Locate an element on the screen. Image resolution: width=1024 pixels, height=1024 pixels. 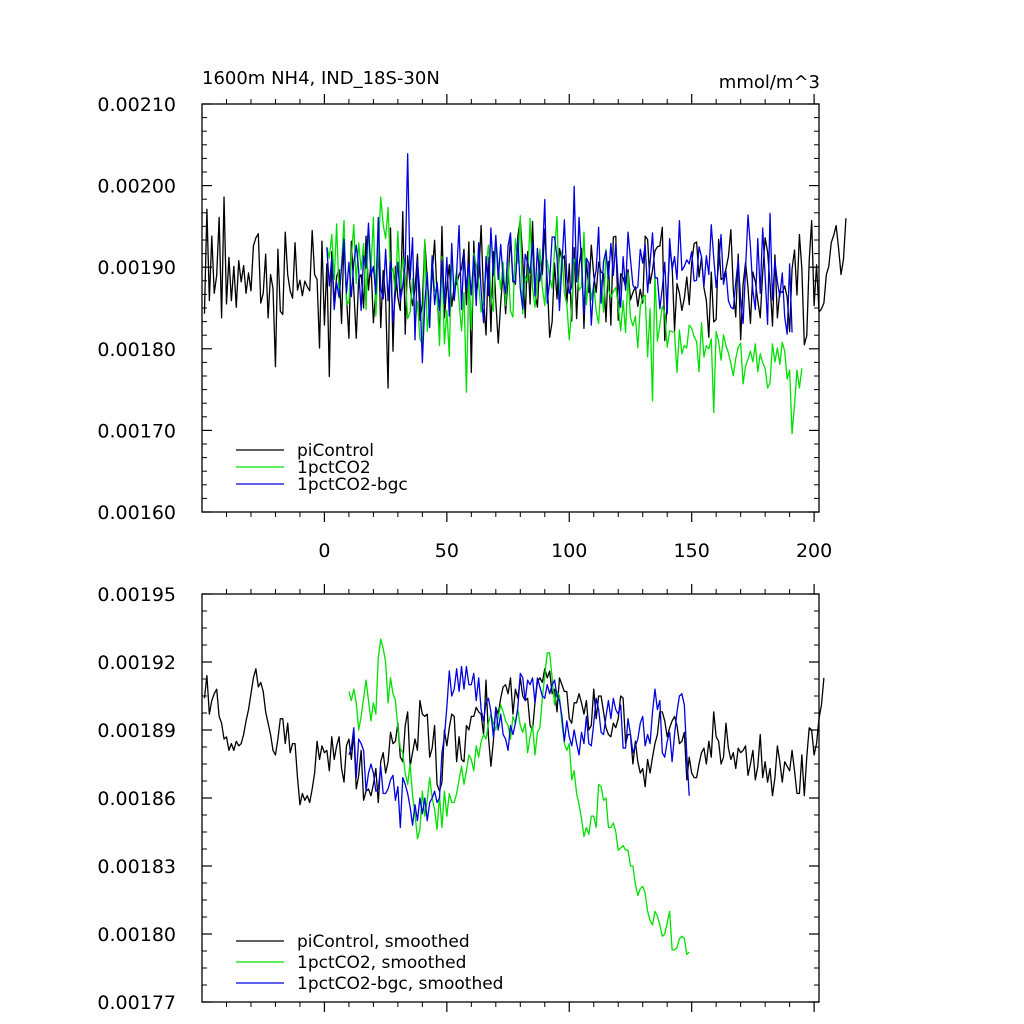
x-tick-label: 150 is located at coordinates (692, 551).